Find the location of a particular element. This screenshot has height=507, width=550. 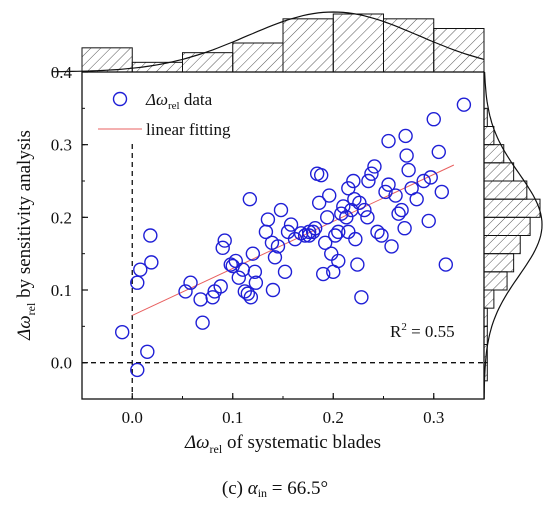

x-histogram is located at coordinates (268, 42).